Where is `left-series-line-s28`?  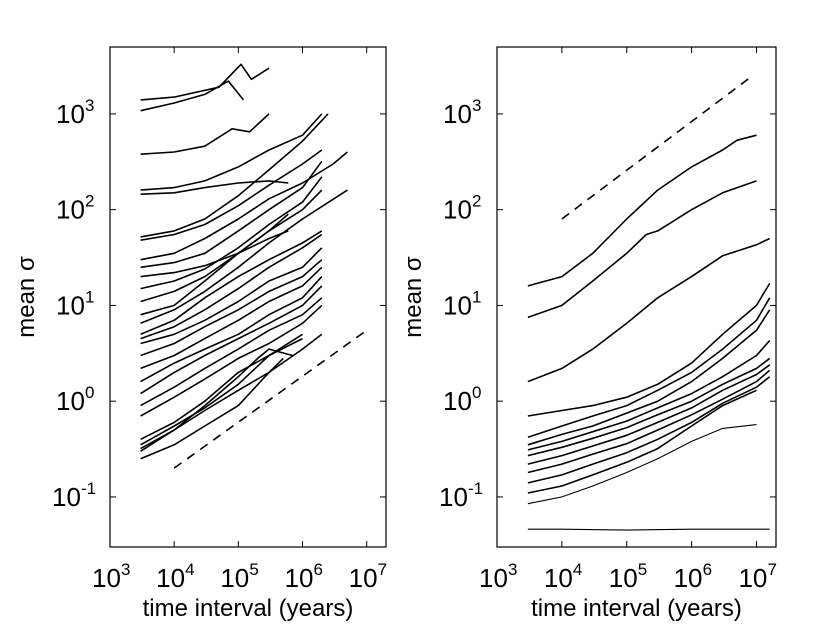 left-series-line-s28 is located at coordinates (221, 391).